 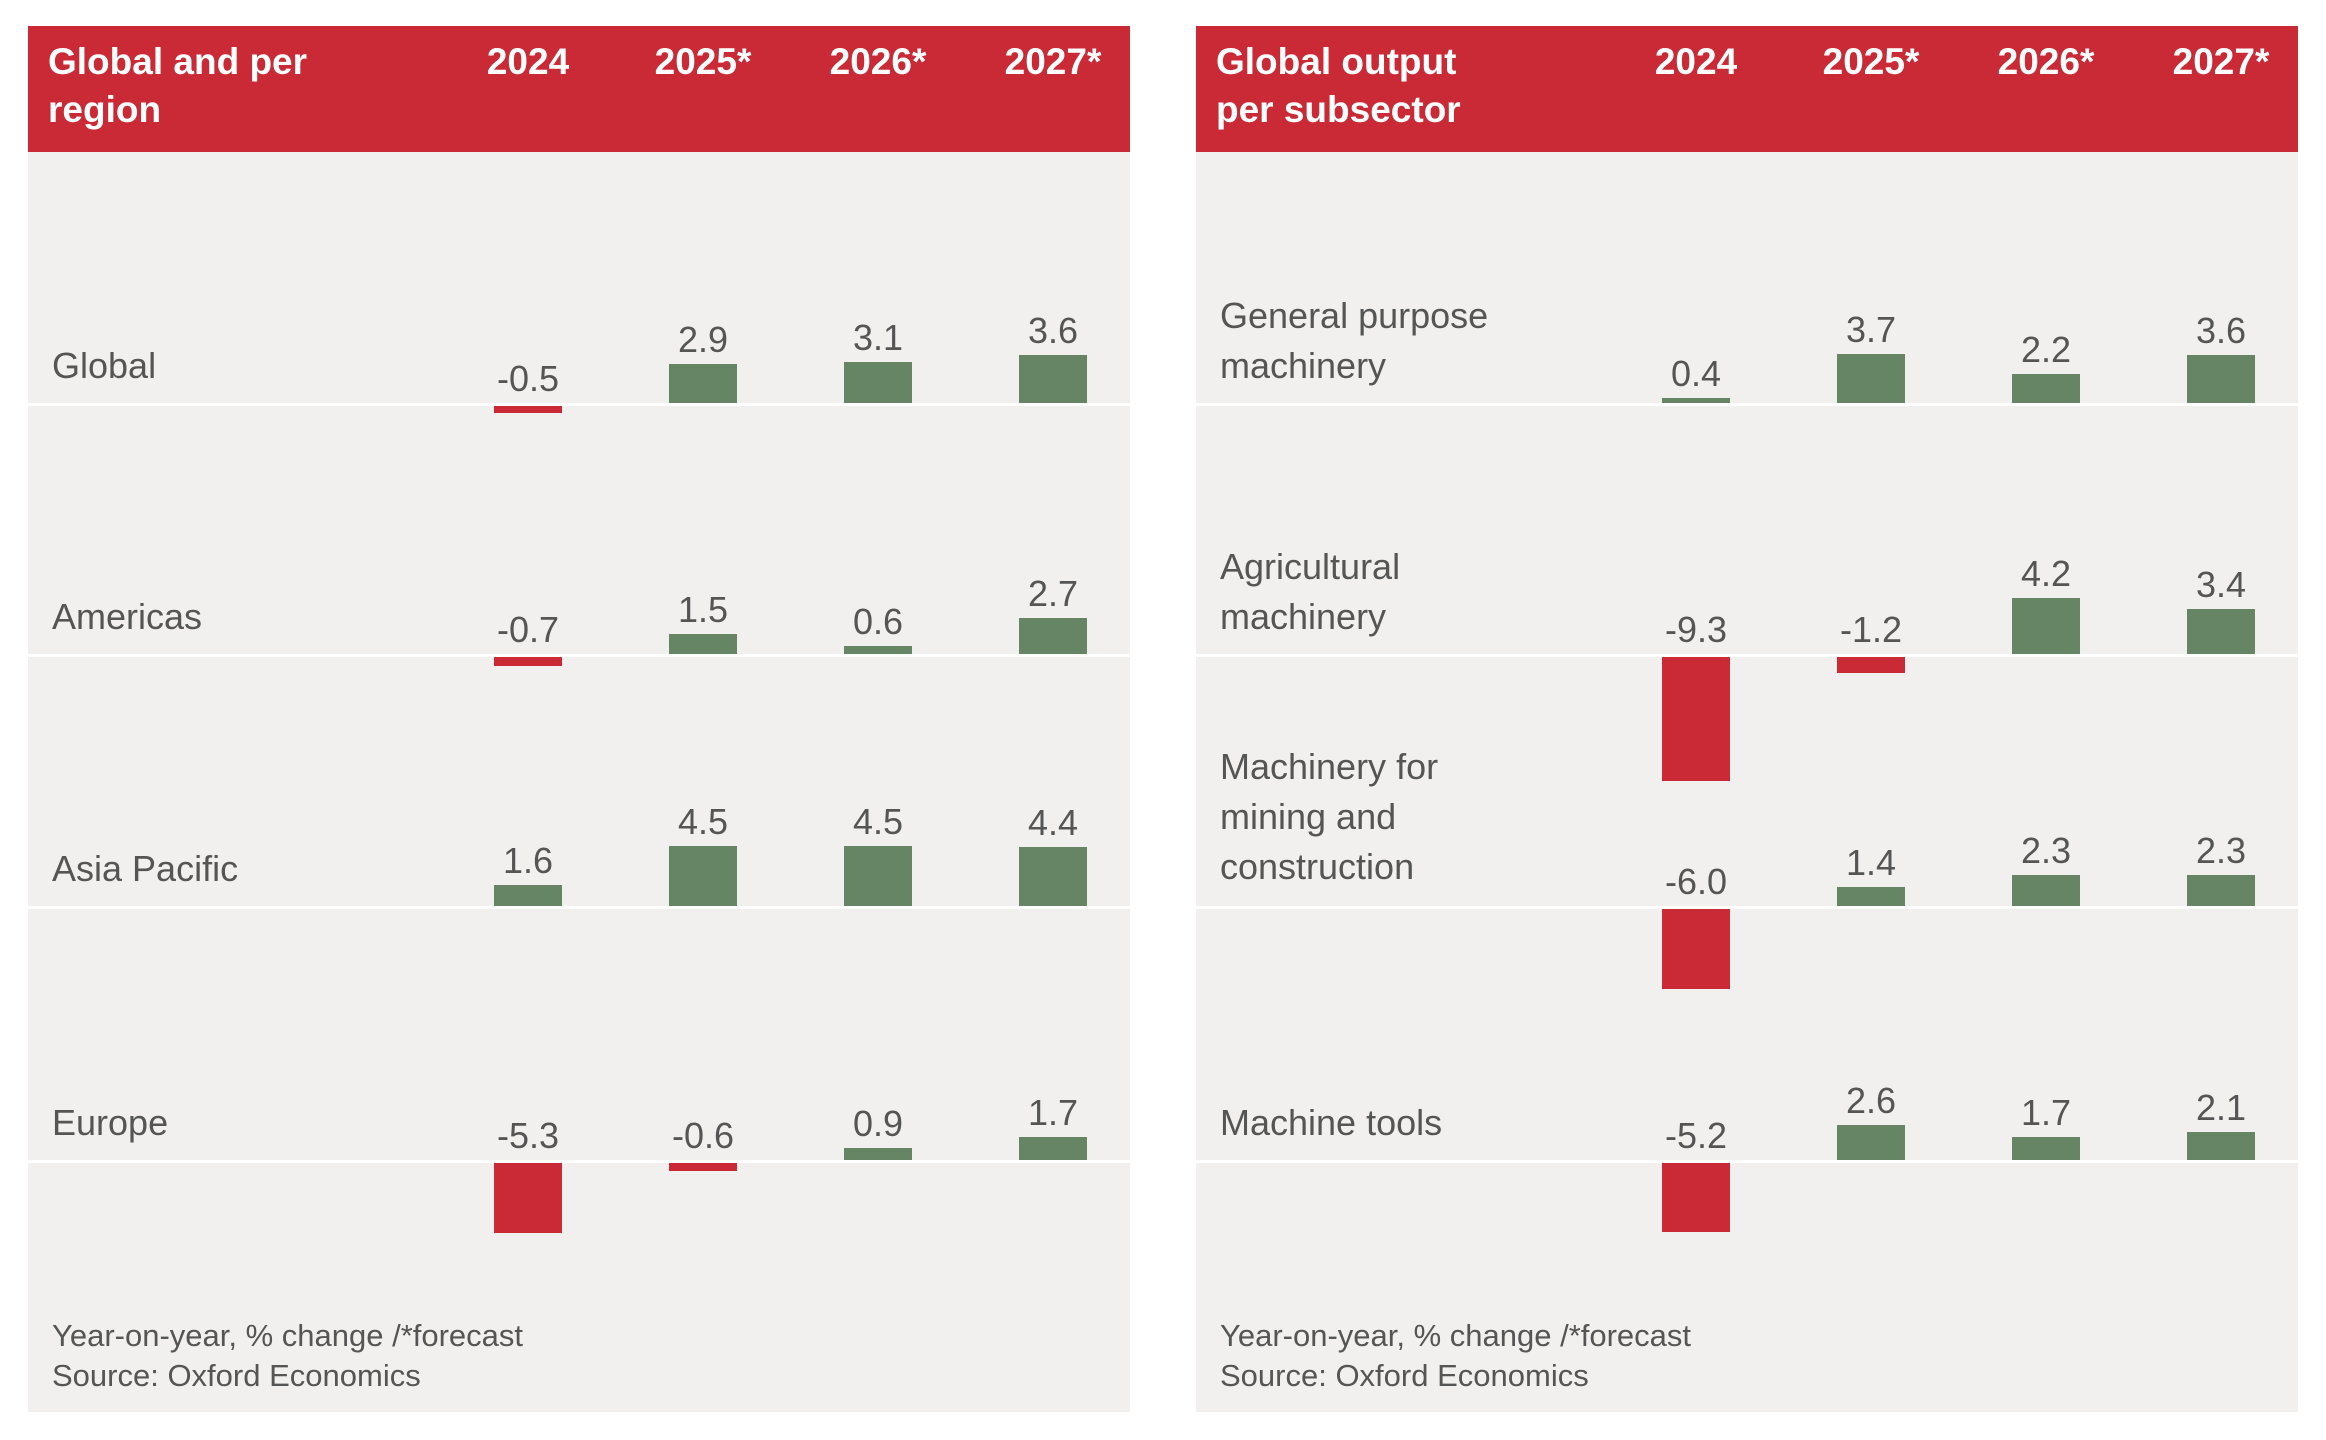 What do you see at coordinates (878, 337) in the screenshot?
I see `data-label: 3.1` at bounding box center [878, 337].